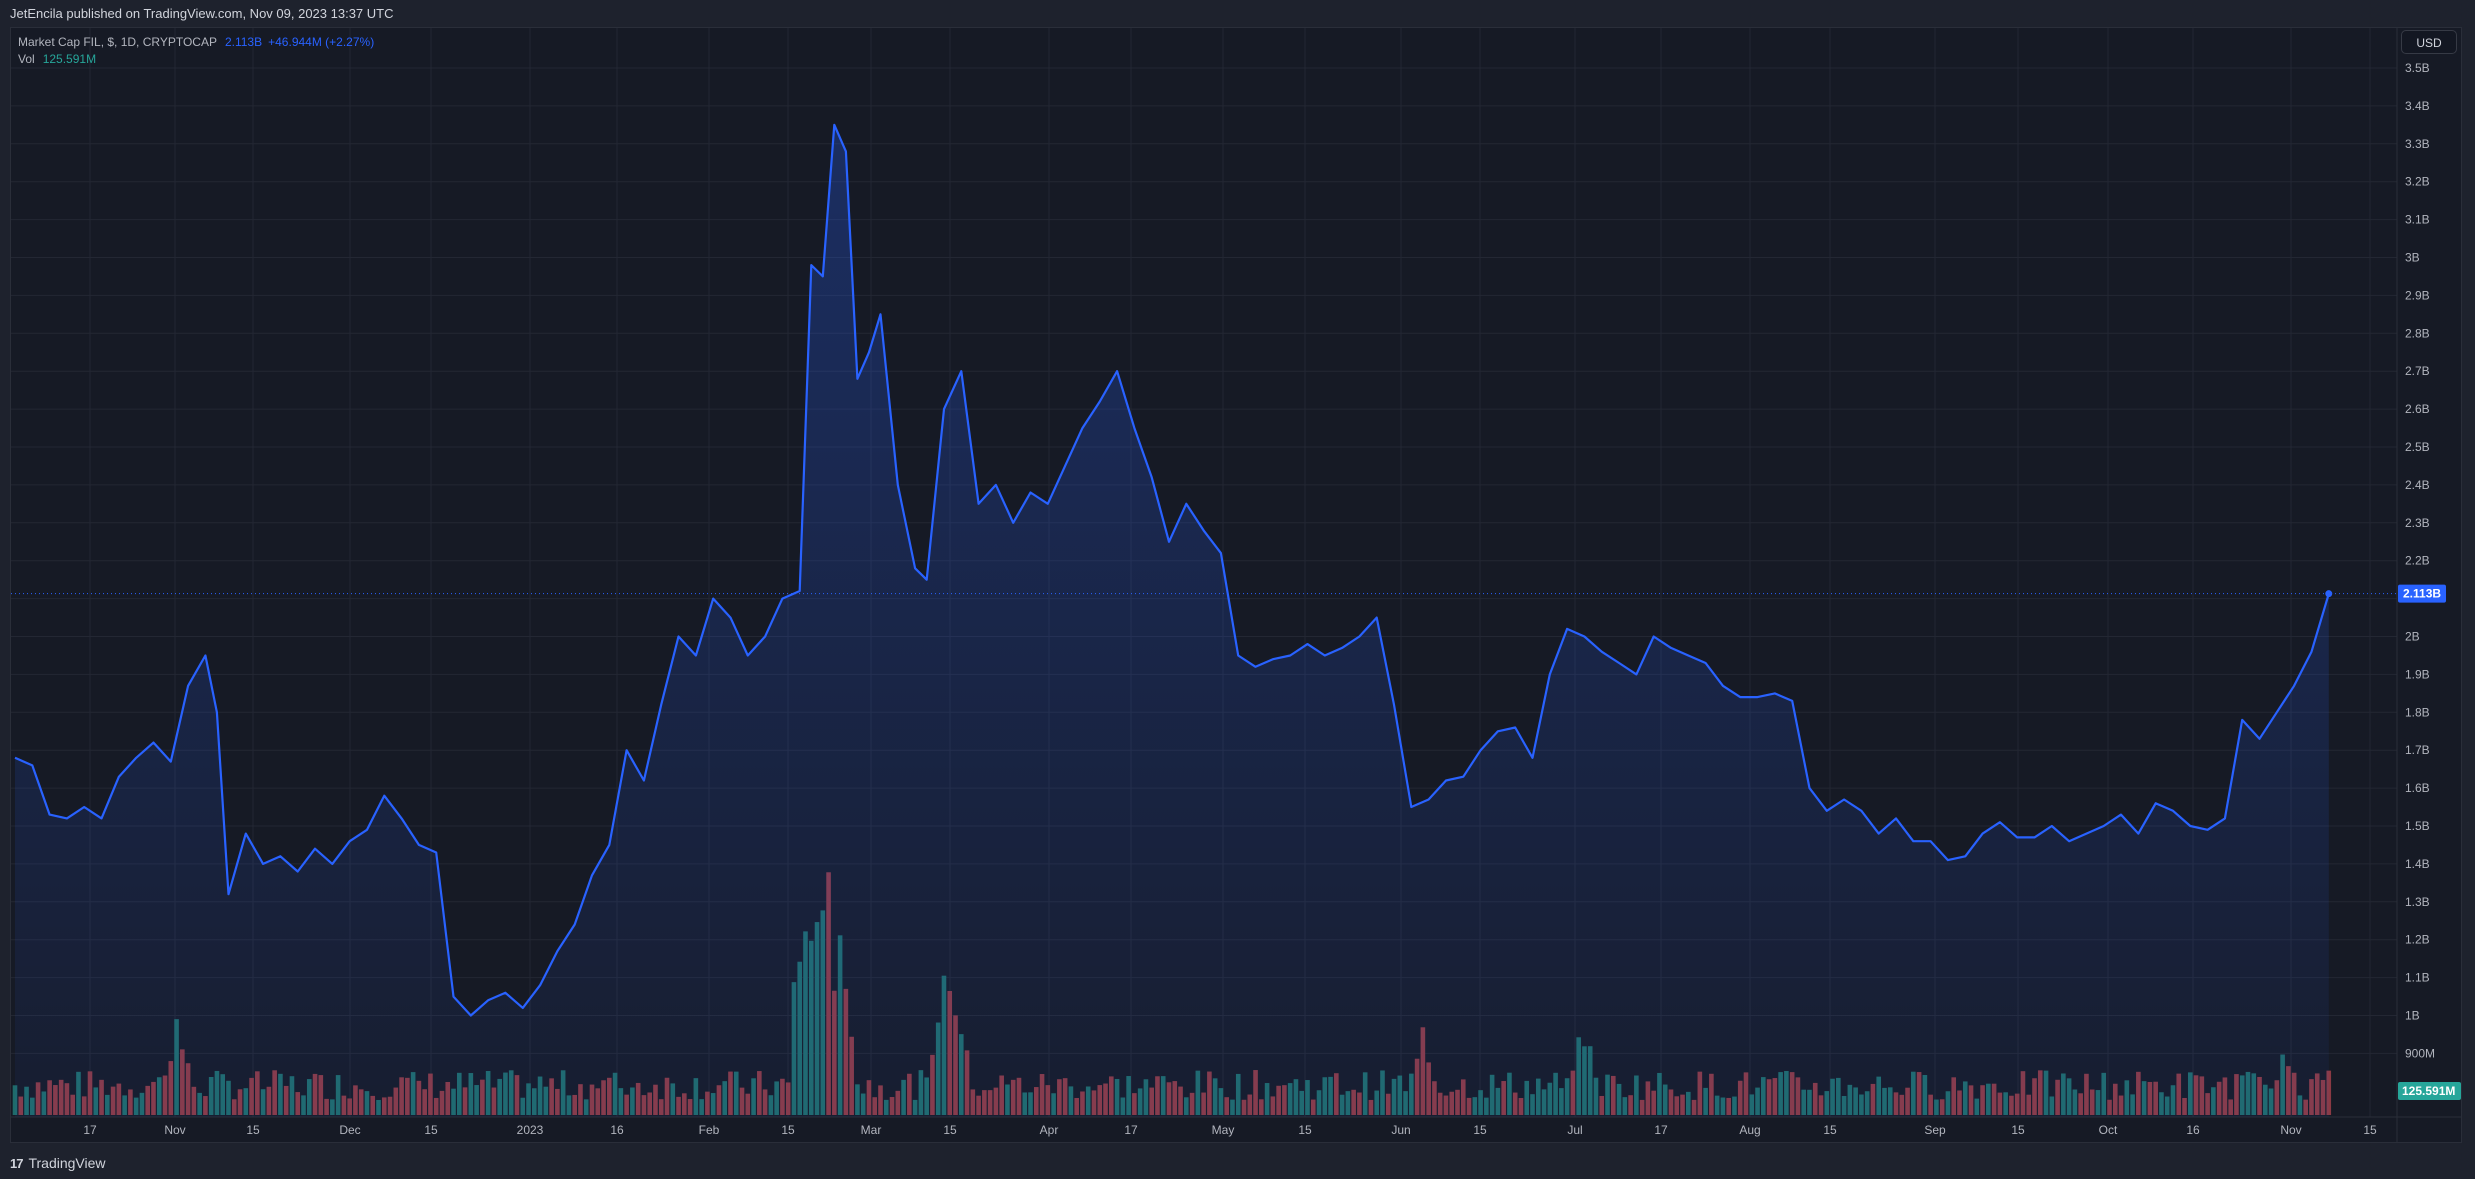 This screenshot has height=1179, width=2475. What do you see at coordinates (2412, 1016) in the screenshot?
I see `price-tick: 1B` at bounding box center [2412, 1016].